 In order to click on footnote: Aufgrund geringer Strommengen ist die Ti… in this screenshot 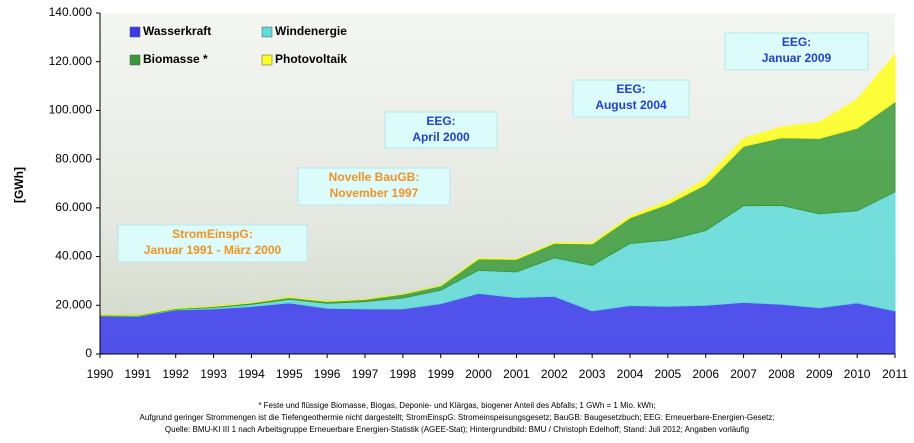, I will do `click(456, 417)`.